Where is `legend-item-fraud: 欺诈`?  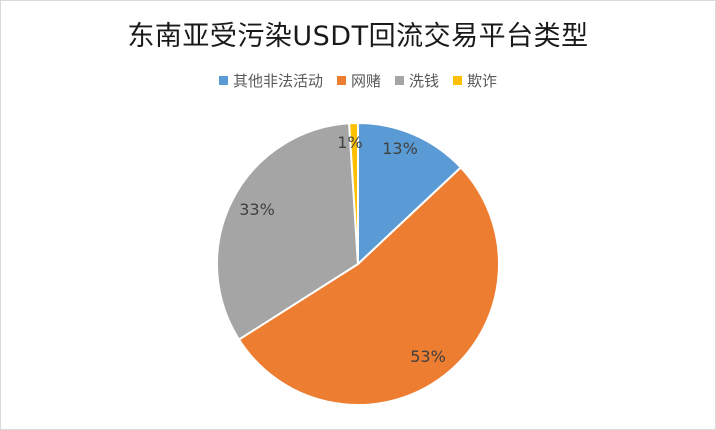 legend-item-fraud: 欺诈 is located at coordinates (475, 80).